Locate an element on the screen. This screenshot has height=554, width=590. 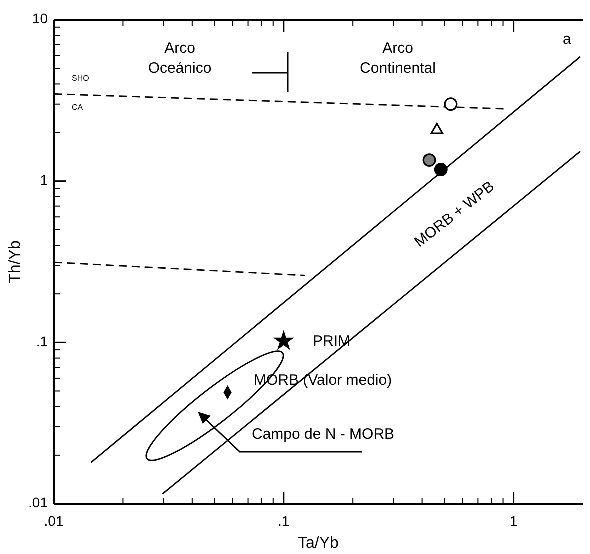
annotation: CA is located at coordinates (78, 107).